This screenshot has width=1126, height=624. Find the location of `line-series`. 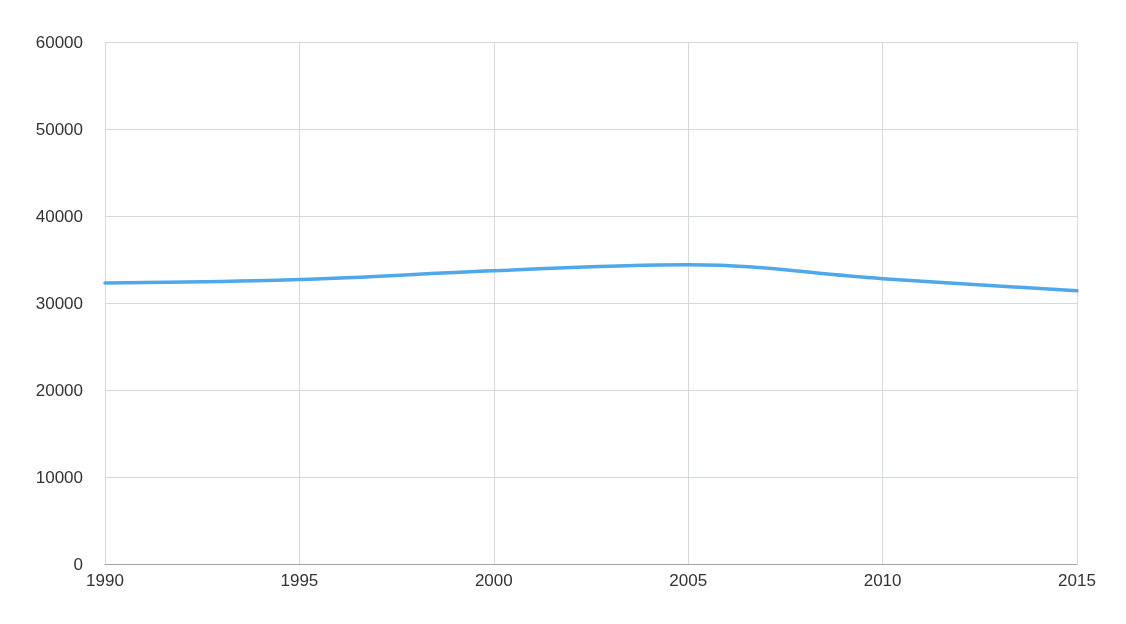

line-series is located at coordinates (591, 277).